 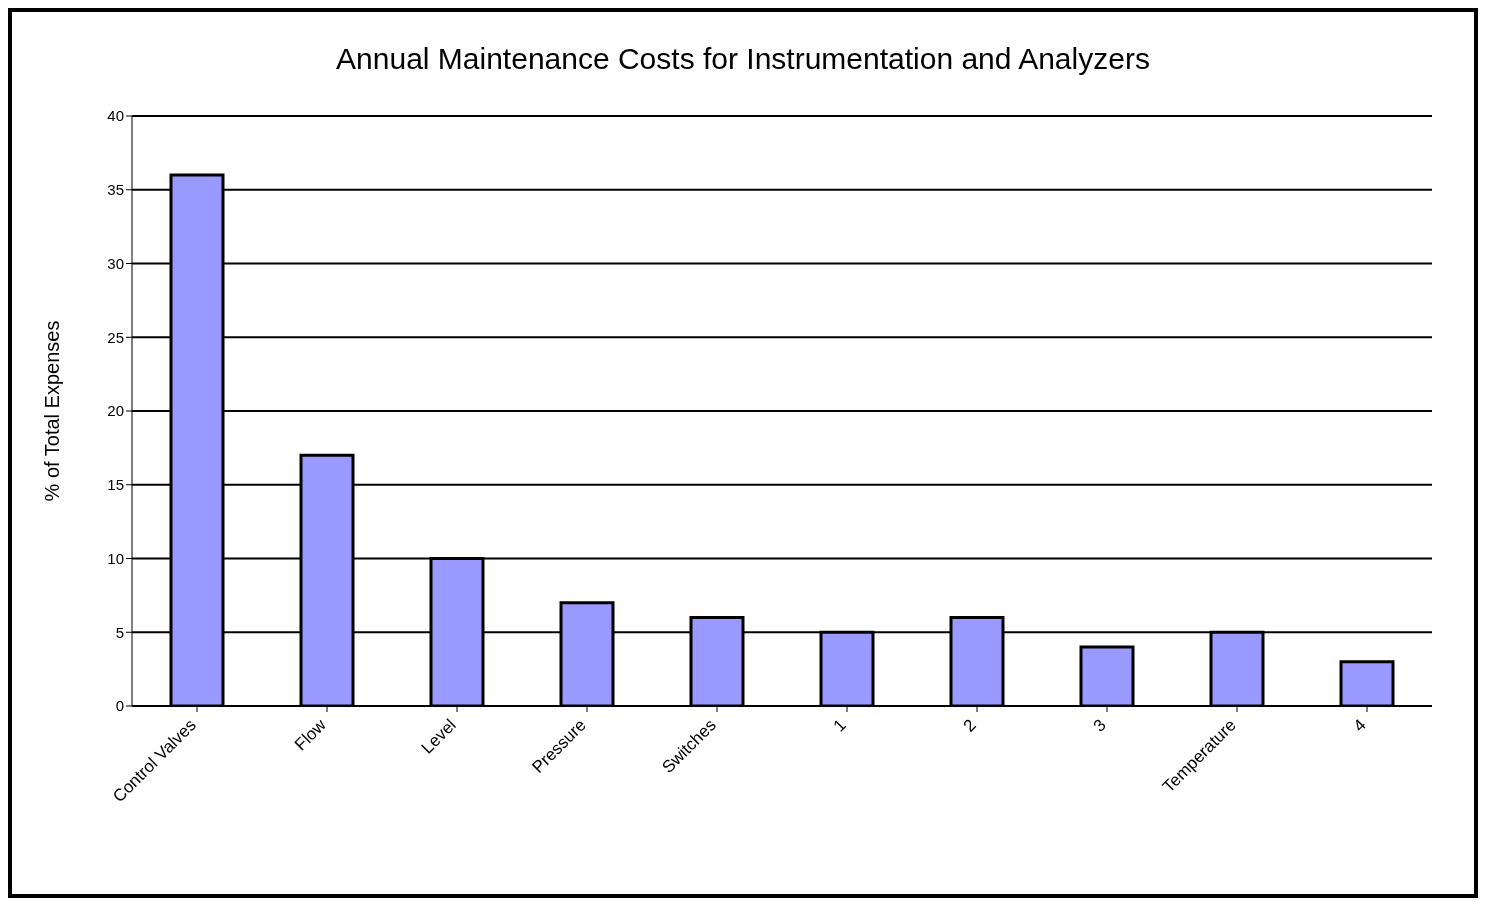 What do you see at coordinates (115, 558) in the screenshot?
I see `y-tick-label: 10` at bounding box center [115, 558].